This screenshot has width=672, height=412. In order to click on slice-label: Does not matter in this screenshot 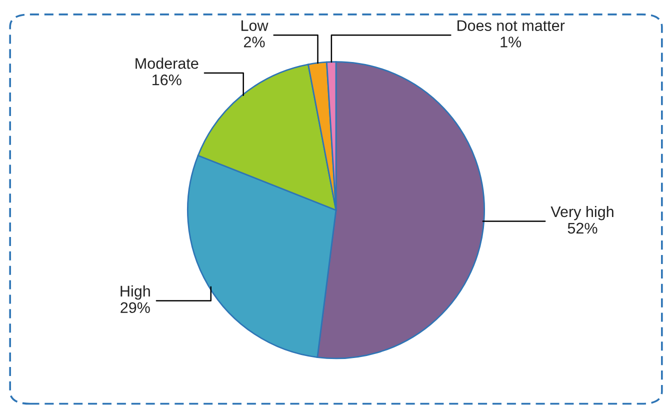, I will do `click(511, 25)`.